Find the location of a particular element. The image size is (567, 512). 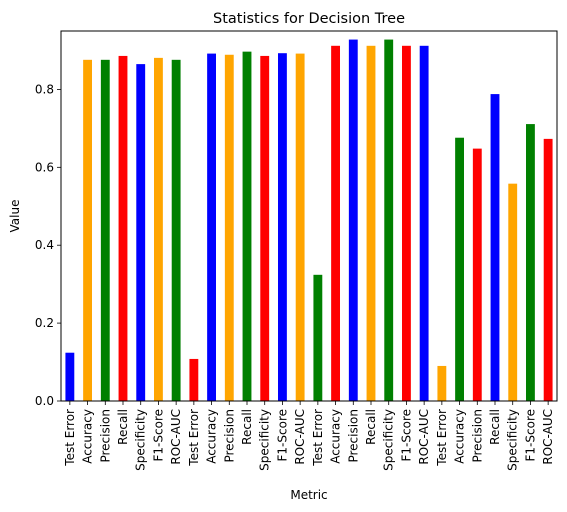

y-axis-label: Value is located at coordinates (15, 216).